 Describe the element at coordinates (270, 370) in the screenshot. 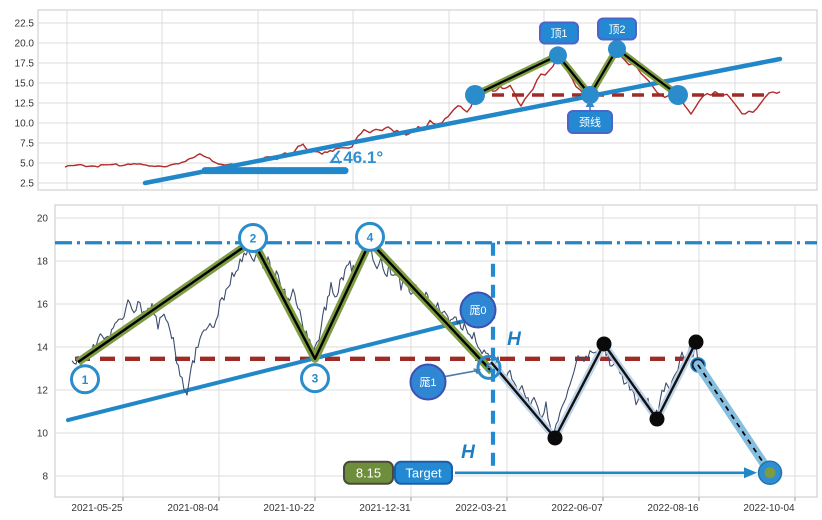

I see `bottom-trendline` at that location.